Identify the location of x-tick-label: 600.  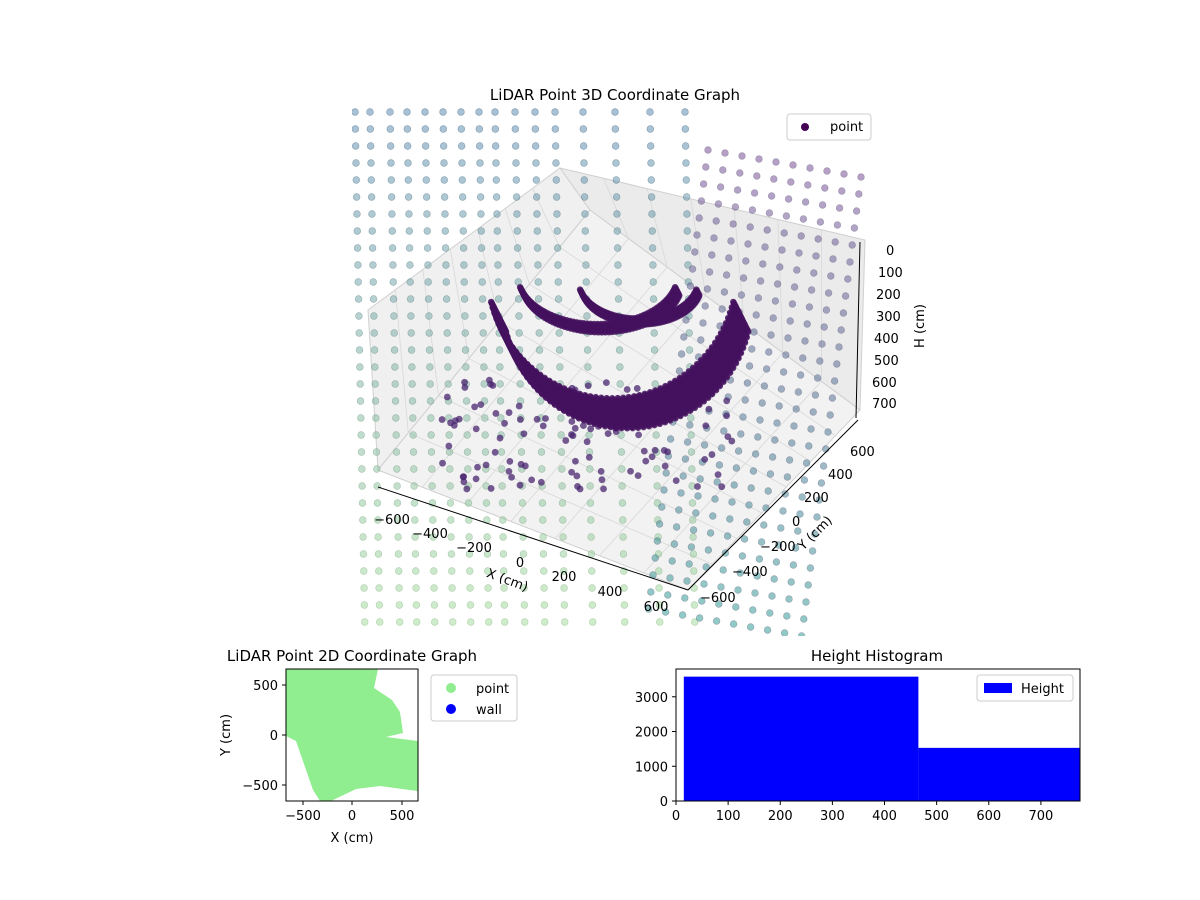
(656, 607).